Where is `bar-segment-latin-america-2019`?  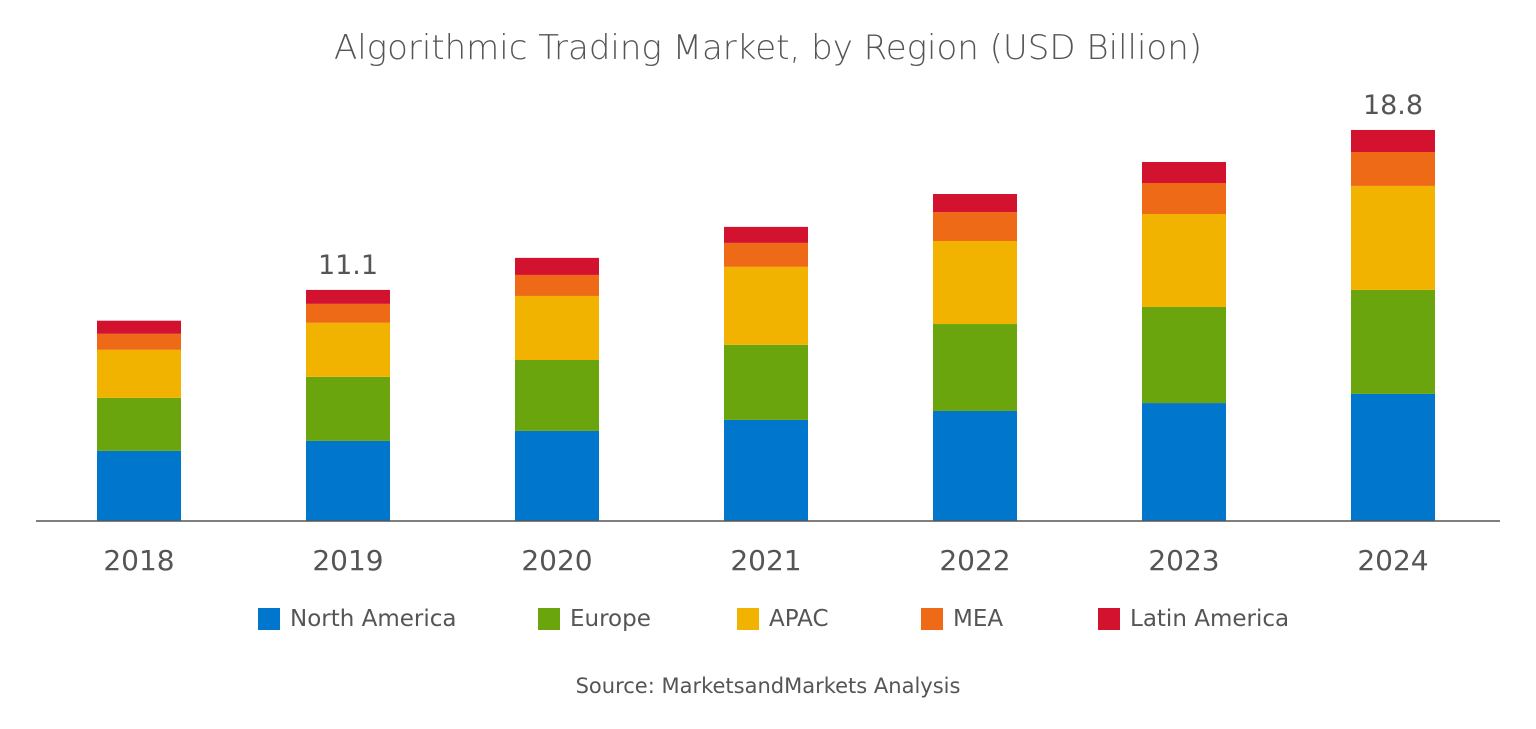
bar-segment-latin-america-2019 is located at coordinates (348, 296).